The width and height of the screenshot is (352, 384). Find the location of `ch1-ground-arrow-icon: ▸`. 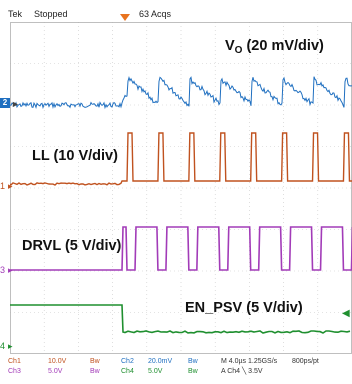

ch1-ground-arrow-icon: ▸ is located at coordinates (10, 186).